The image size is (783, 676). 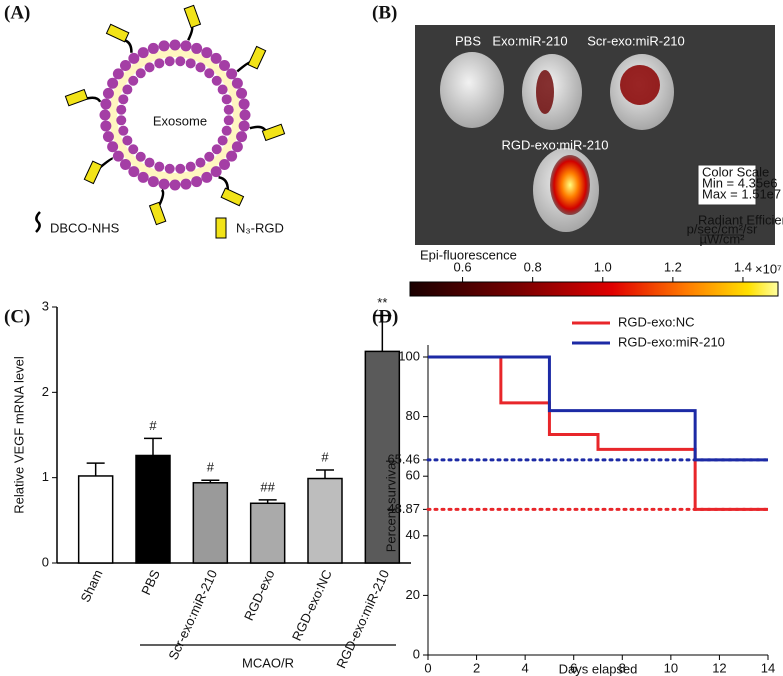 What do you see at coordinates (525, 667) in the screenshot?
I see `x-tick-label: 4` at bounding box center [525, 667].